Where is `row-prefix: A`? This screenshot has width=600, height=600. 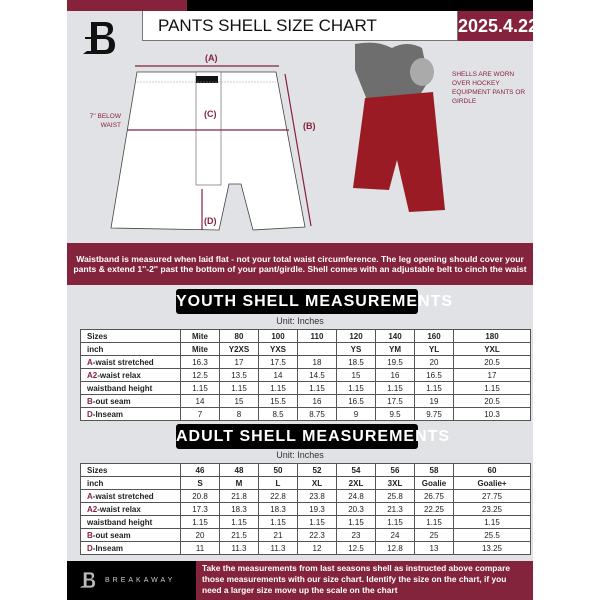
row-prefix: A is located at coordinates (90, 496).